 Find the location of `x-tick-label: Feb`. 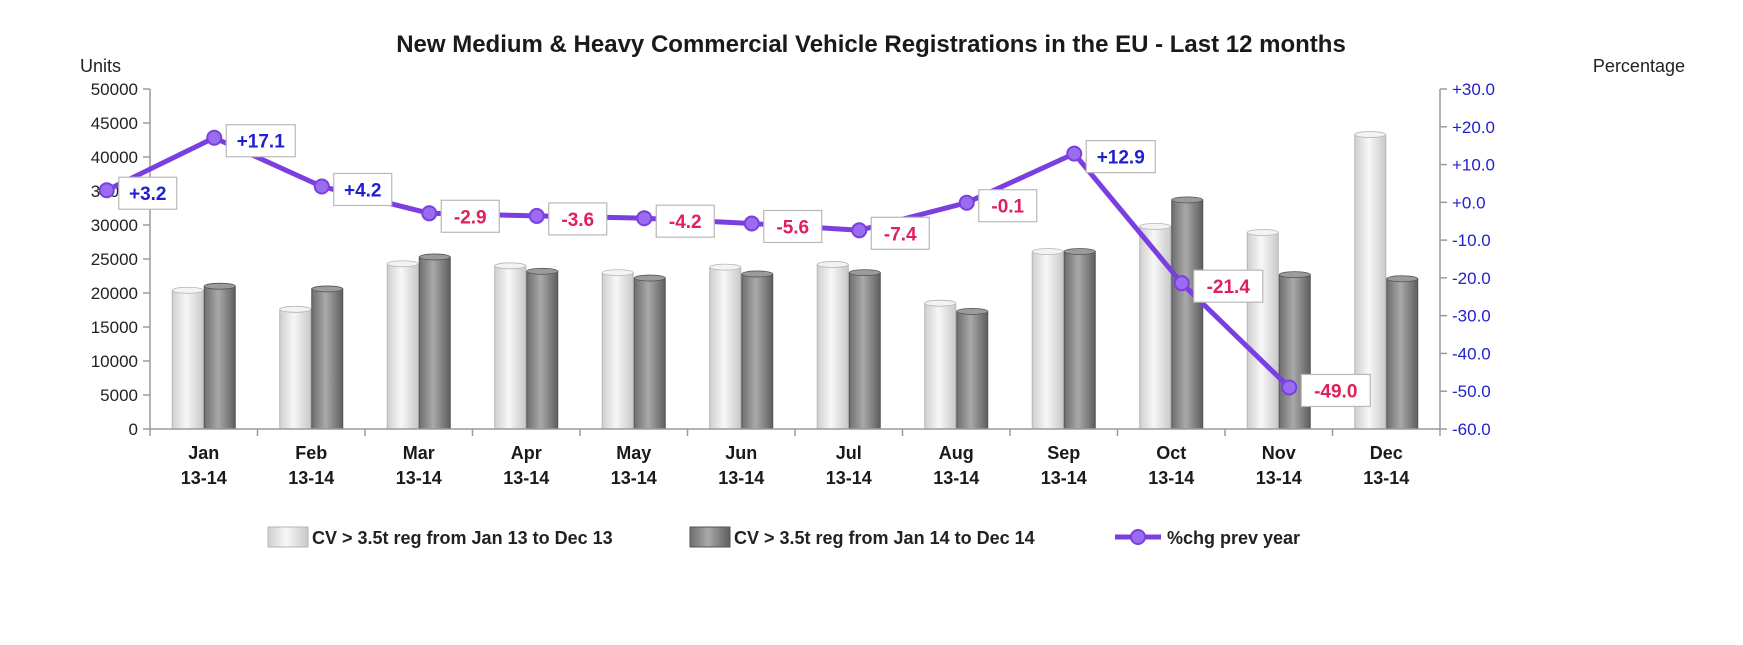

x-tick-label: Feb is located at coordinates (311, 453).